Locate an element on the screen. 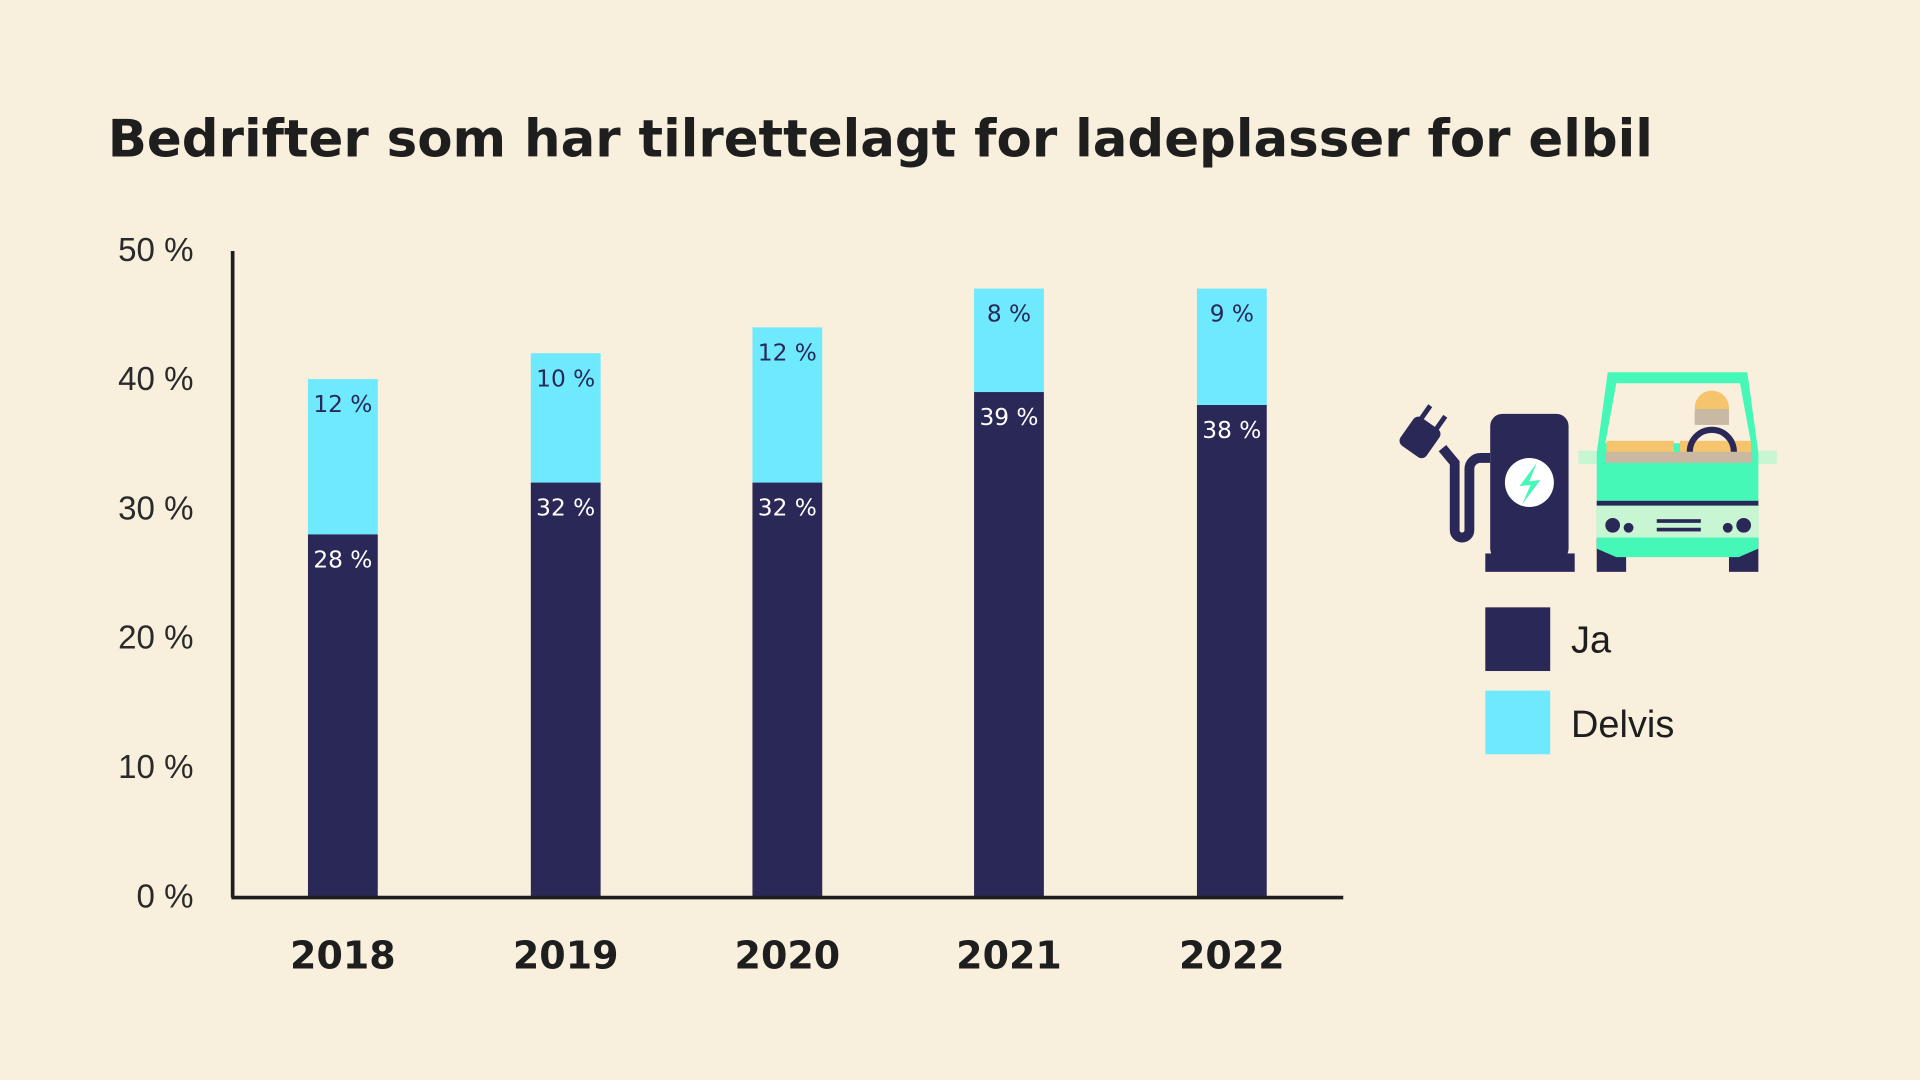  bar-delvis-2020 is located at coordinates (787, 405).